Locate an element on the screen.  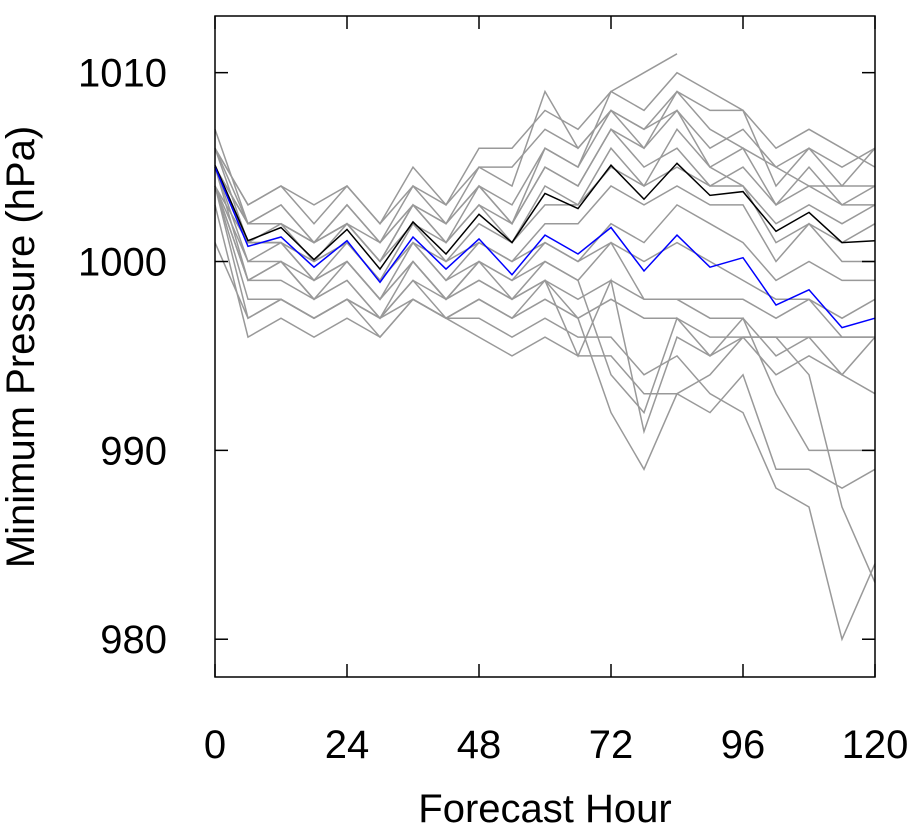
control-line is located at coordinates (545, 247).